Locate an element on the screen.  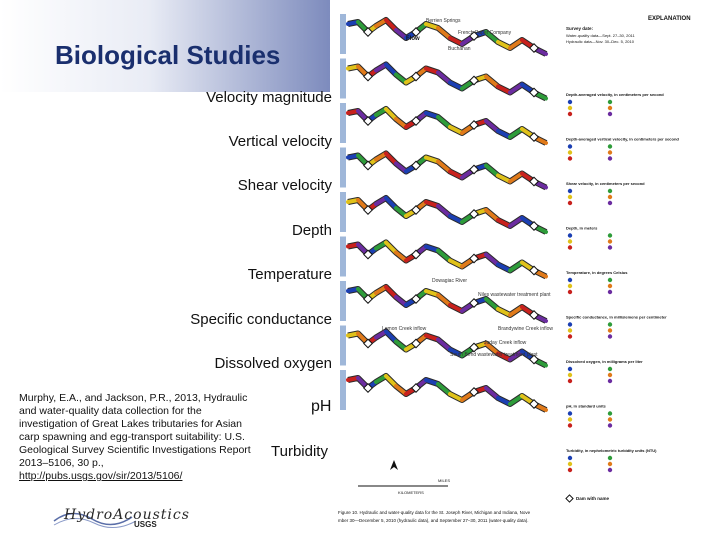
place-label: French Paper Company is located at coordinates (485, 33).